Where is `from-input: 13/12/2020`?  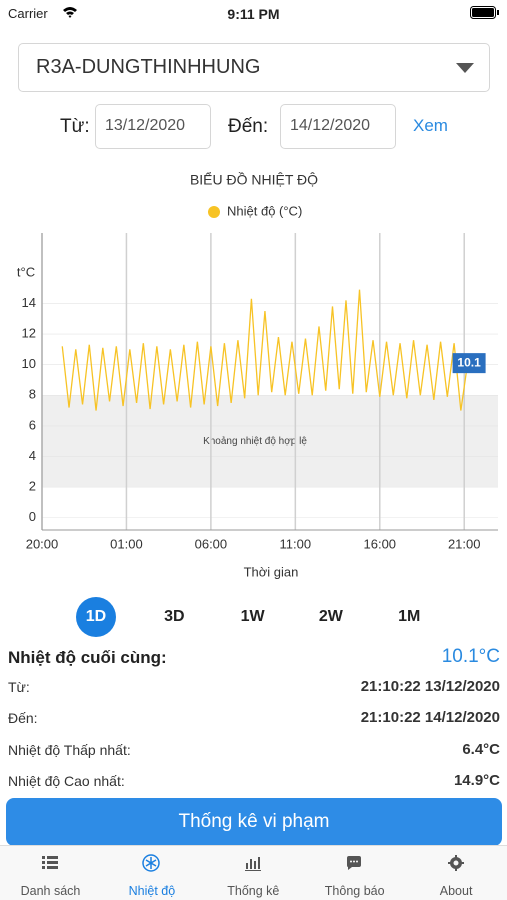
from-input: 13/12/2020 is located at coordinates (153, 126).